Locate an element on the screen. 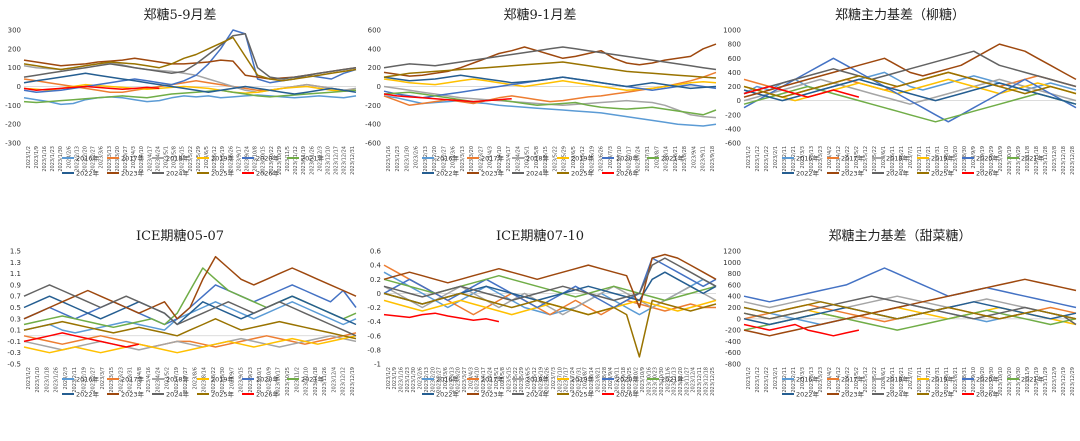  x-tick-label: 2023/6/21 is located at coordinates (902, 380).